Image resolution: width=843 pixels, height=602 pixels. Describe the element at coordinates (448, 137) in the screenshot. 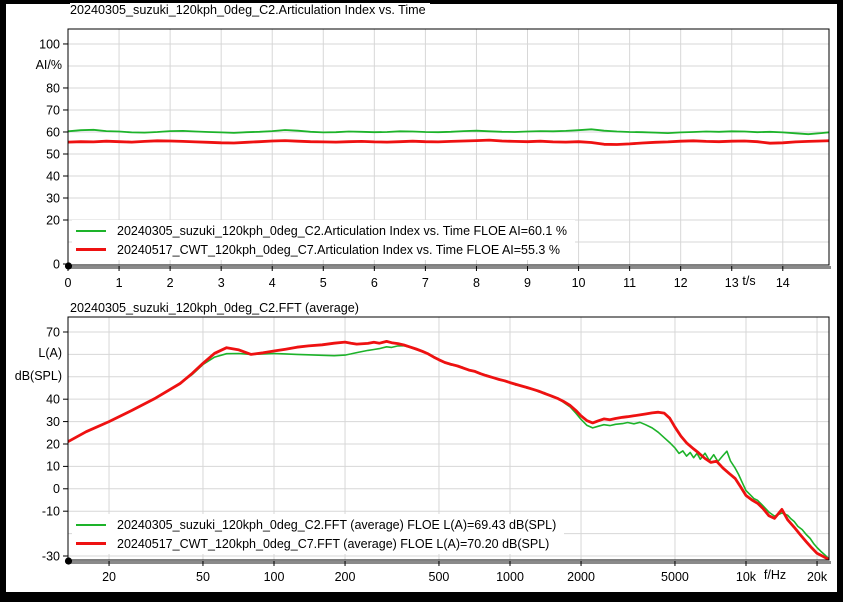

I see `series-group` at that location.